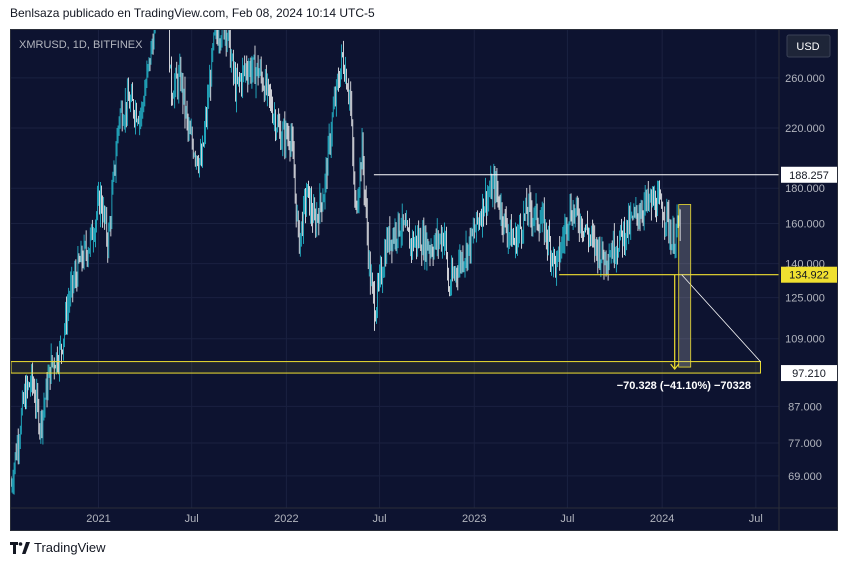 The width and height of the screenshot is (850, 566). I want to click on price-label-text: 134.922, so click(809, 276).